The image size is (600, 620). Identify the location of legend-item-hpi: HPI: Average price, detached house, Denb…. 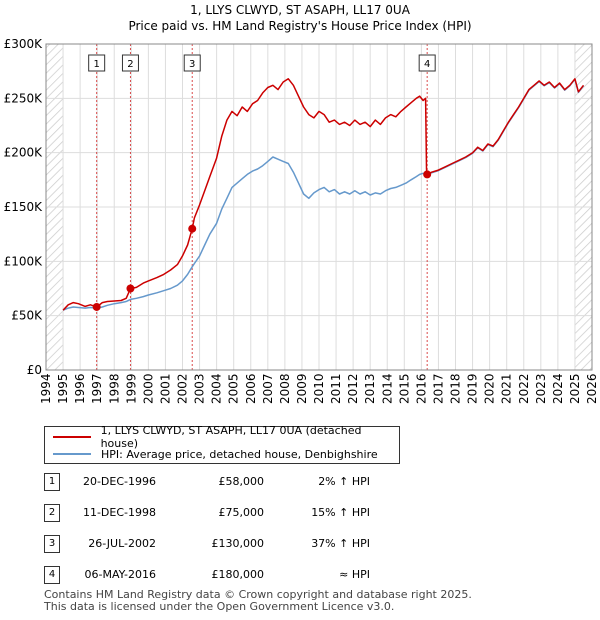
(215, 454).